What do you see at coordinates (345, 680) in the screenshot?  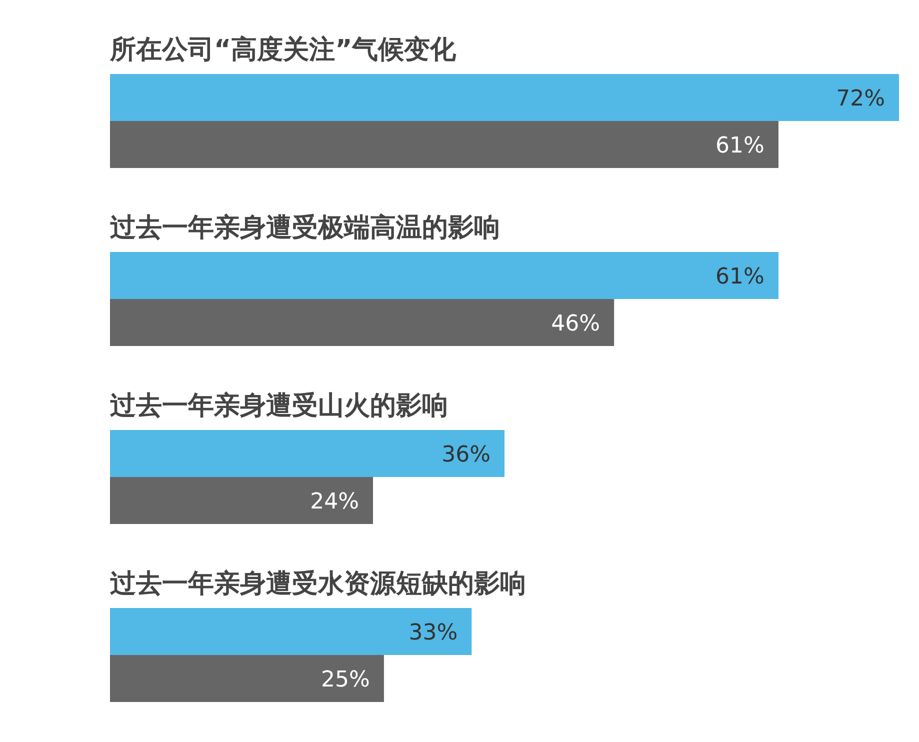 I see `data-label: 25%` at bounding box center [345, 680].